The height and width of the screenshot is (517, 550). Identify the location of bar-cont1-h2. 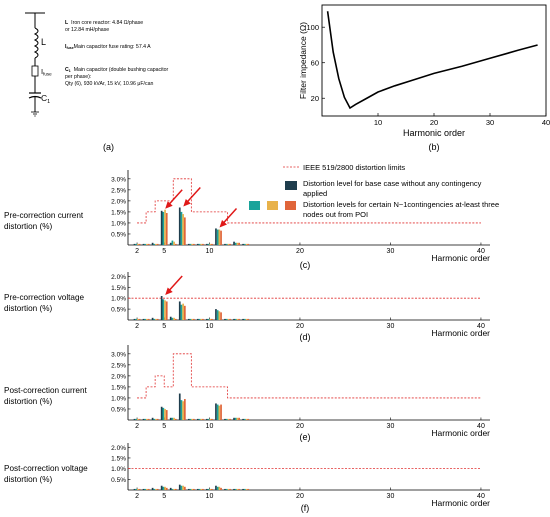
(136, 319).